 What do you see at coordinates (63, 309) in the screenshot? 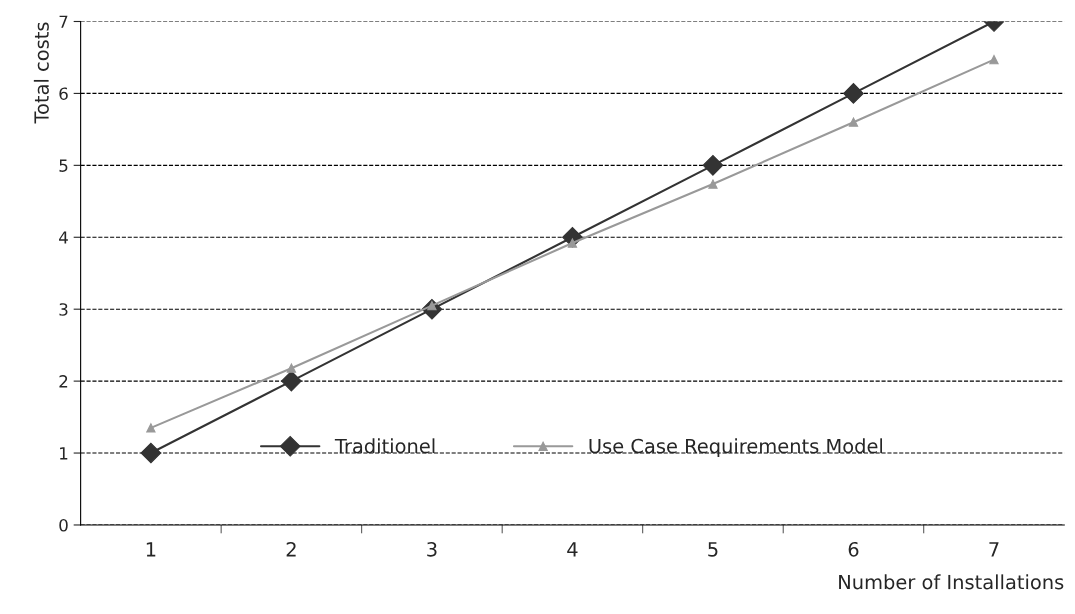
I see `y-tick-label: 3` at bounding box center [63, 309].